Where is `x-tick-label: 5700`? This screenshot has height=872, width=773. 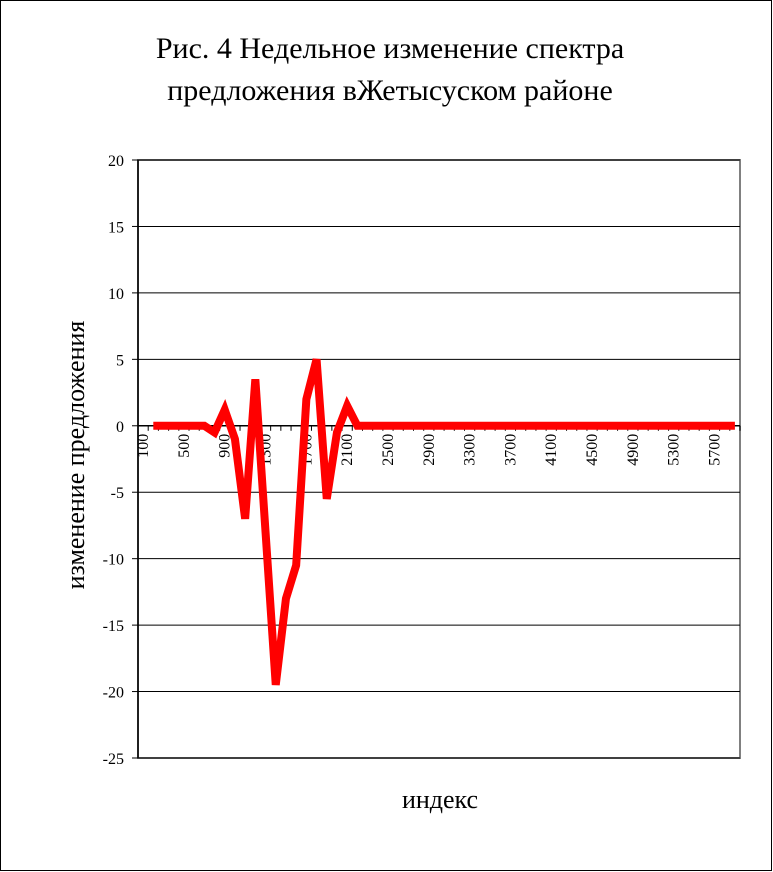 x-tick-label: 5700 is located at coordinates (714, 450).